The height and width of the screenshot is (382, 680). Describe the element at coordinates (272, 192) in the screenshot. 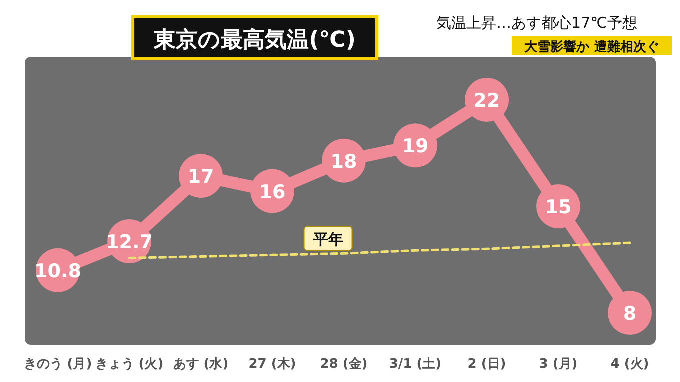

I see `data-label: 16` at that location.